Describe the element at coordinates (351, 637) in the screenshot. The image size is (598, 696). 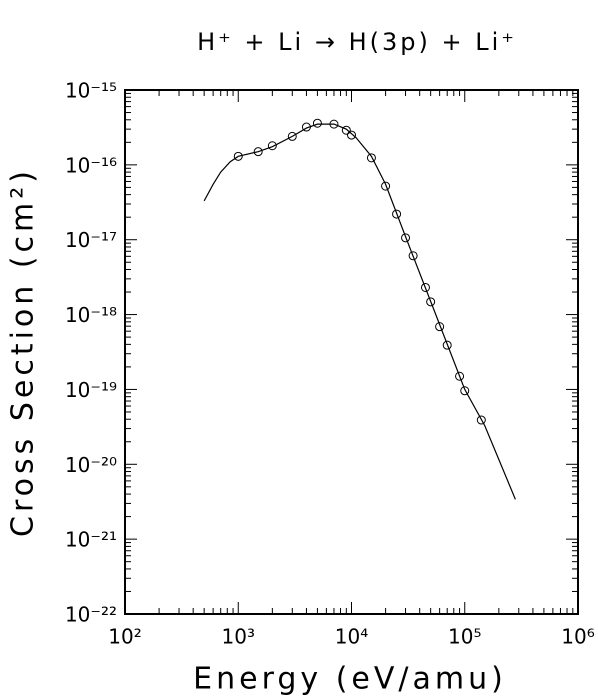
I see `x-tick-label: 10⁴` at that location.